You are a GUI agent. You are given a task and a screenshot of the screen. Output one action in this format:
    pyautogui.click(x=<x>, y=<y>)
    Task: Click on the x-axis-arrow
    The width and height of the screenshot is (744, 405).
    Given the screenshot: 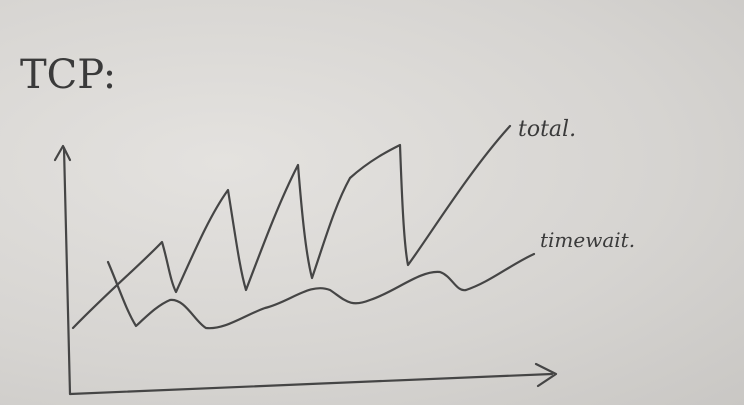 What is the action you would take?
    pyautogui.click(x=546, y=375)
    